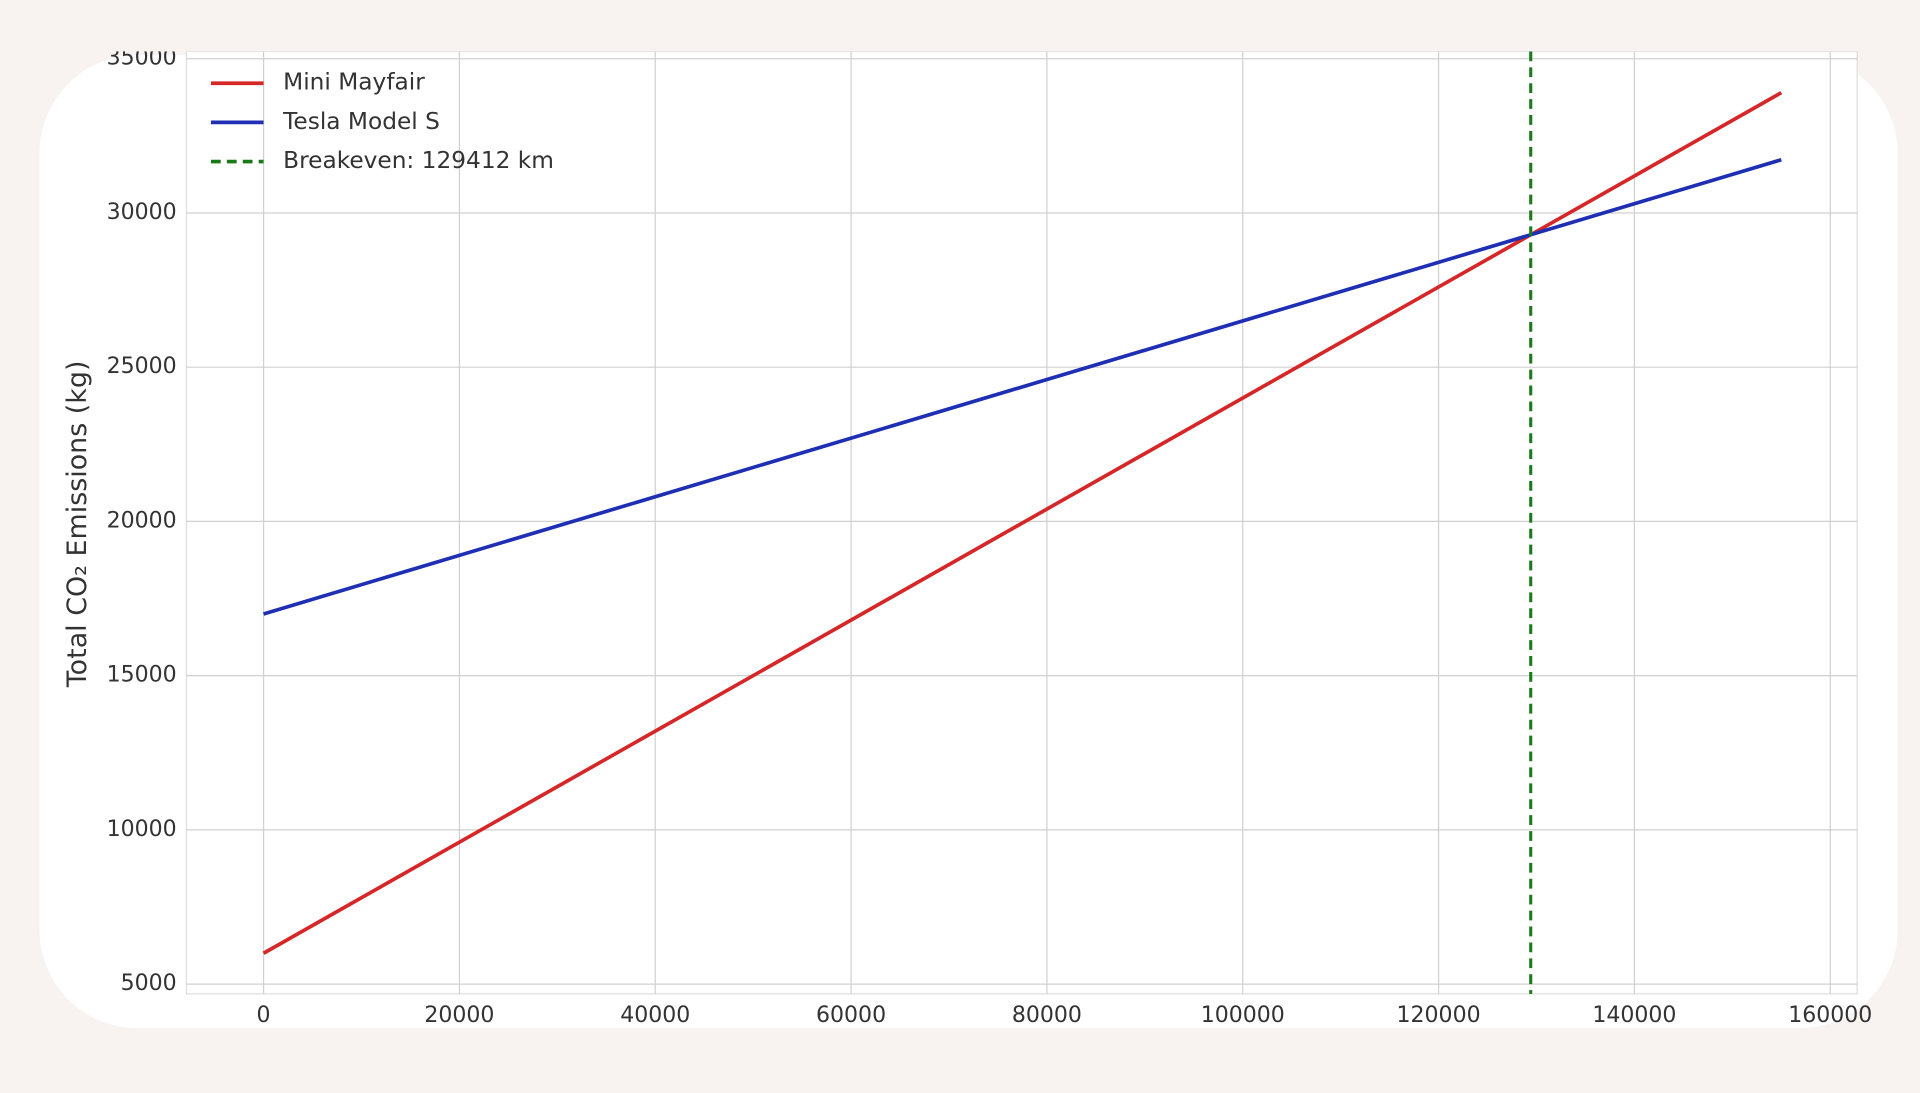  What do you see at coordinates (361, 121) in the screenshot?
I see `legend-label: Tesla Model S` at bounding box center [361, 121].